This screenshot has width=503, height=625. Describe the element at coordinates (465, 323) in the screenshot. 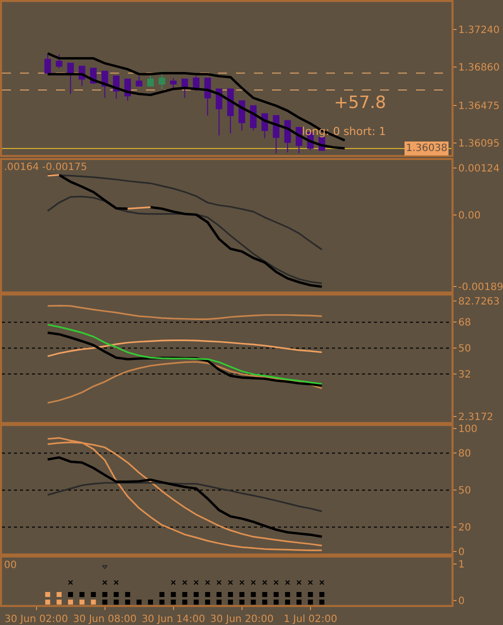

I see `y-tick-label: 68` at that location.